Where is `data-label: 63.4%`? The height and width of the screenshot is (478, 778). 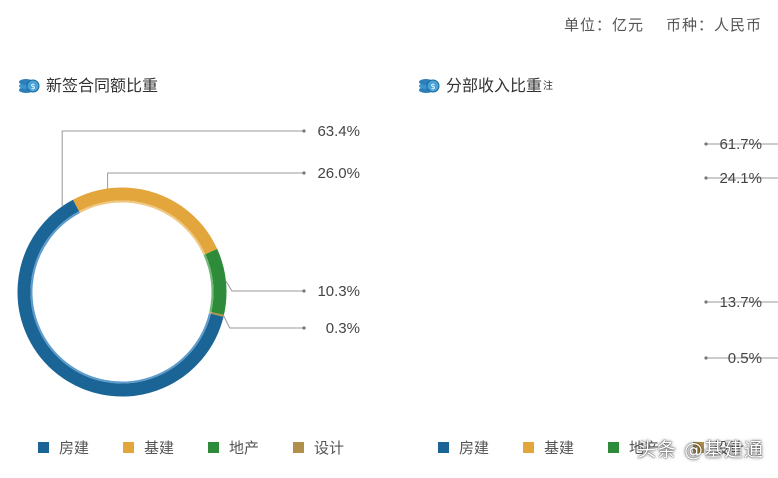
data-label: 63.4% is located at coordinates (338, 131).